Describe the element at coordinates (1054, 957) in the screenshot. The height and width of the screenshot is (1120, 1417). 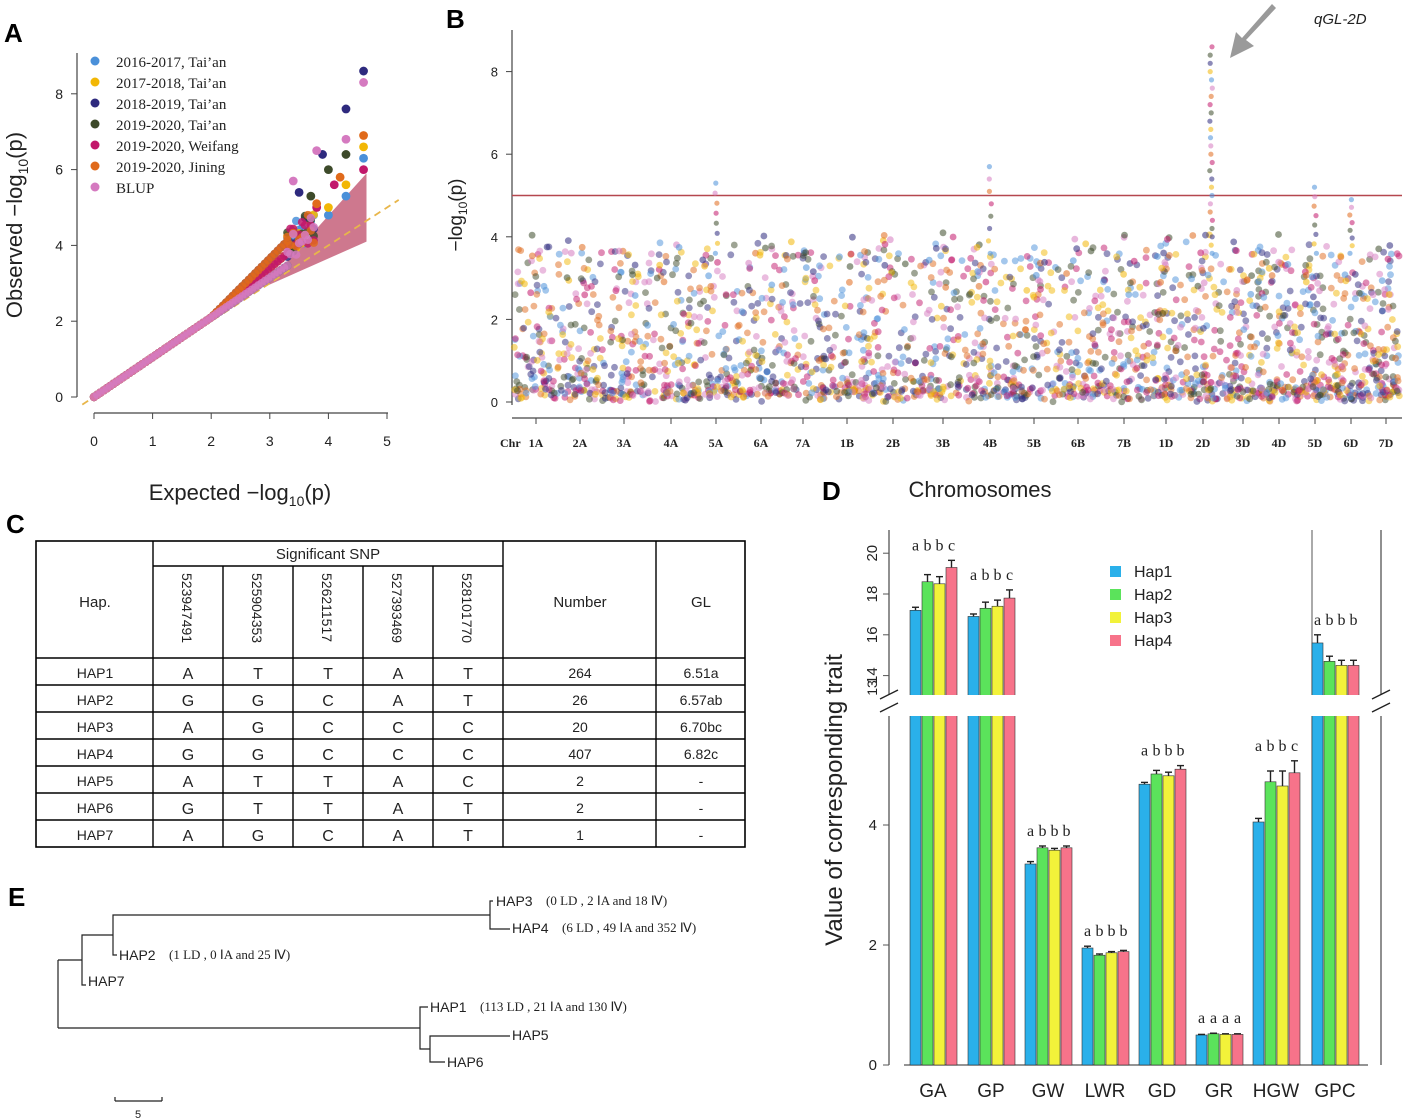
I see `bar-gw-hap3` at that location.